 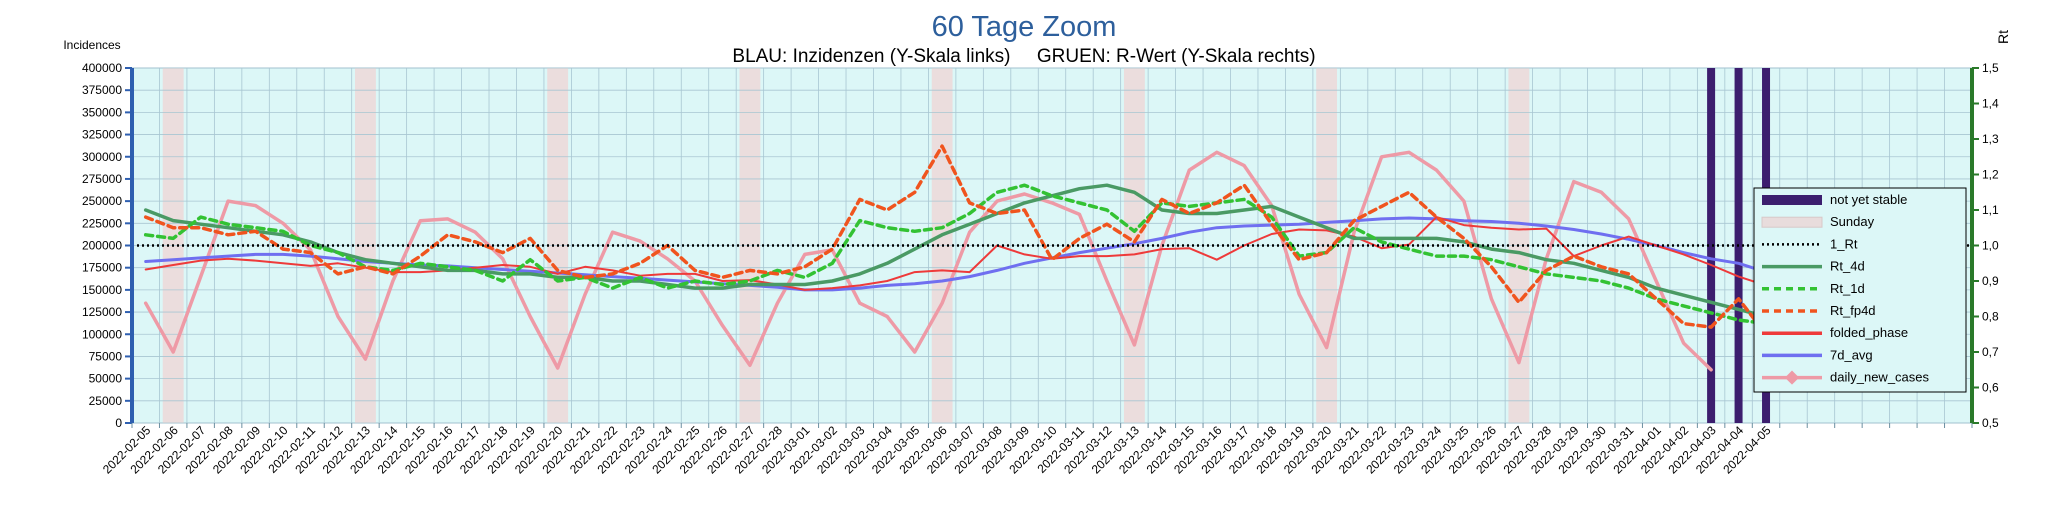 What do you see at coordinates (1711, 245) in the screenshot?
I see `not-yet-stable-bar` at bounding box center [1711, 245].